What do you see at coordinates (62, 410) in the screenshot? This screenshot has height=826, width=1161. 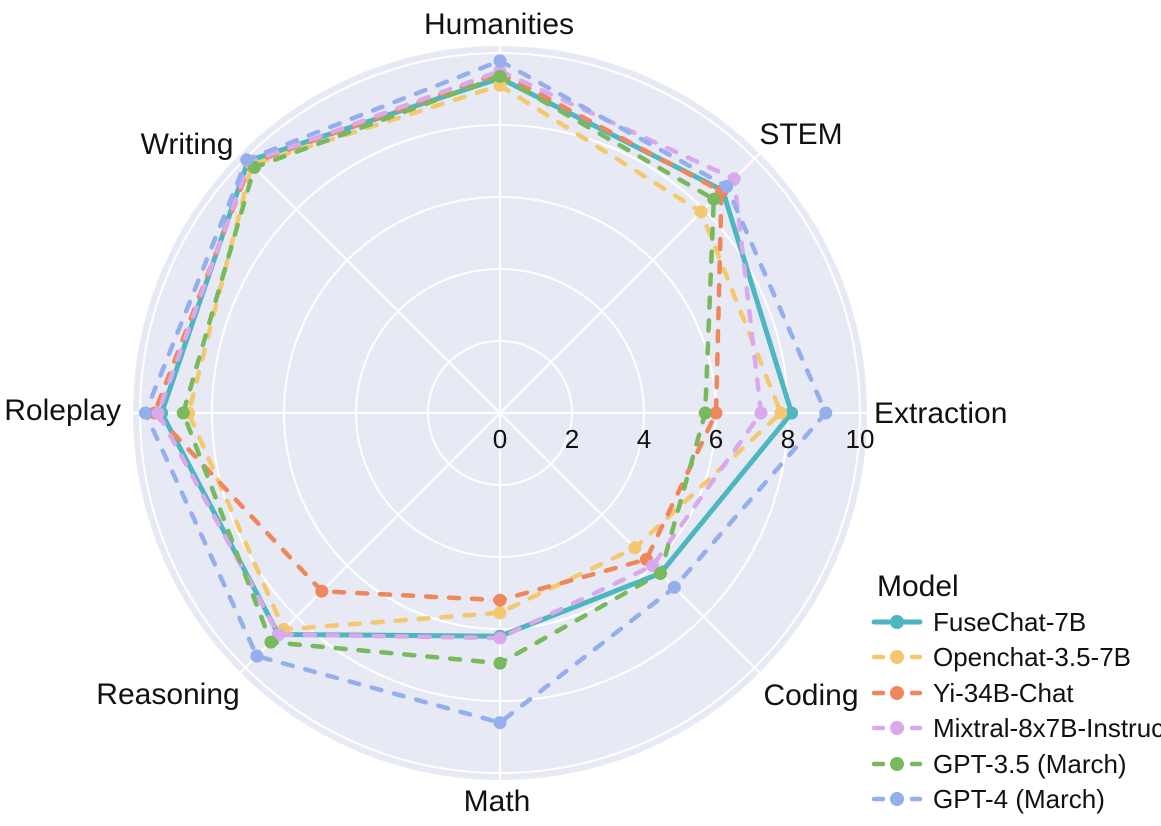 I see `axis-label-roleplay: Roleplay` at bounding box center [62, 410].